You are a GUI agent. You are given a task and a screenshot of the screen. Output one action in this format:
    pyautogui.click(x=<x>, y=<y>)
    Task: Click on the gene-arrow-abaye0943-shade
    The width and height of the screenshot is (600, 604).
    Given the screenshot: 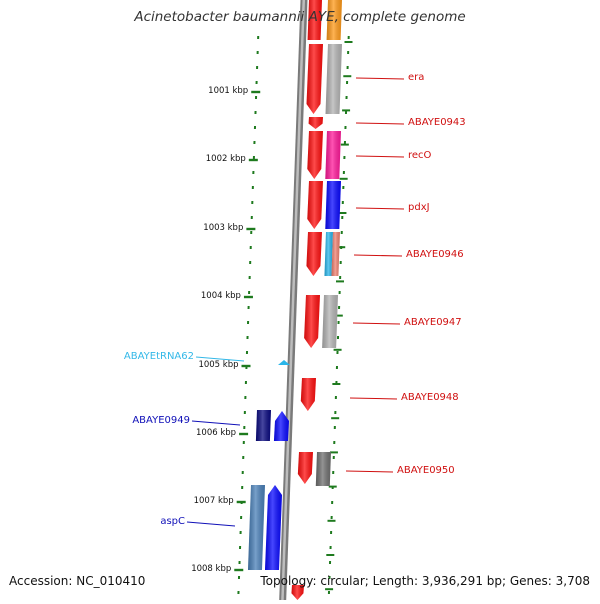 What is the action you would take?
    pyautogui.click(x=316, y=123)
    